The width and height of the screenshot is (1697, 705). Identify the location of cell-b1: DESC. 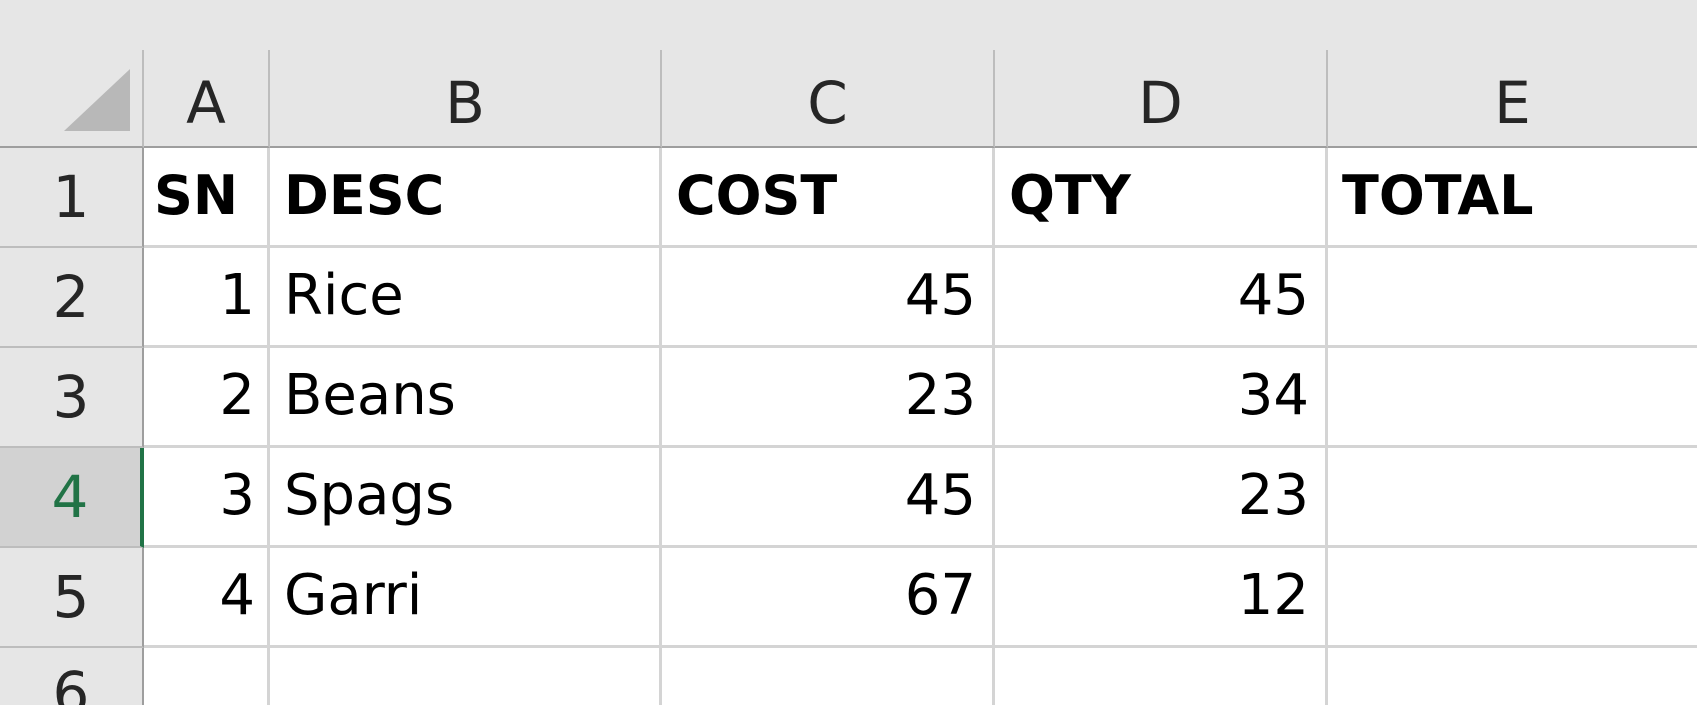
(466, 198).